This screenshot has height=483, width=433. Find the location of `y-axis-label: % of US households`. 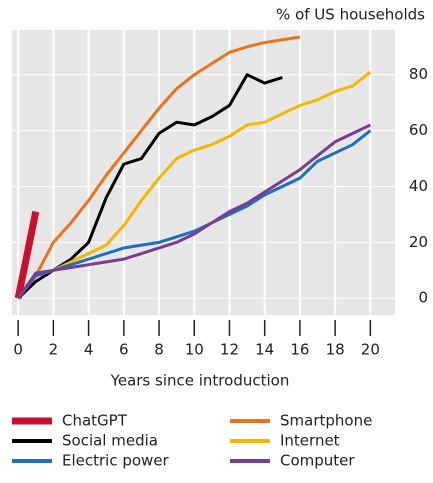

y-axis-label: % of US households is located at coordinates (350, 15).